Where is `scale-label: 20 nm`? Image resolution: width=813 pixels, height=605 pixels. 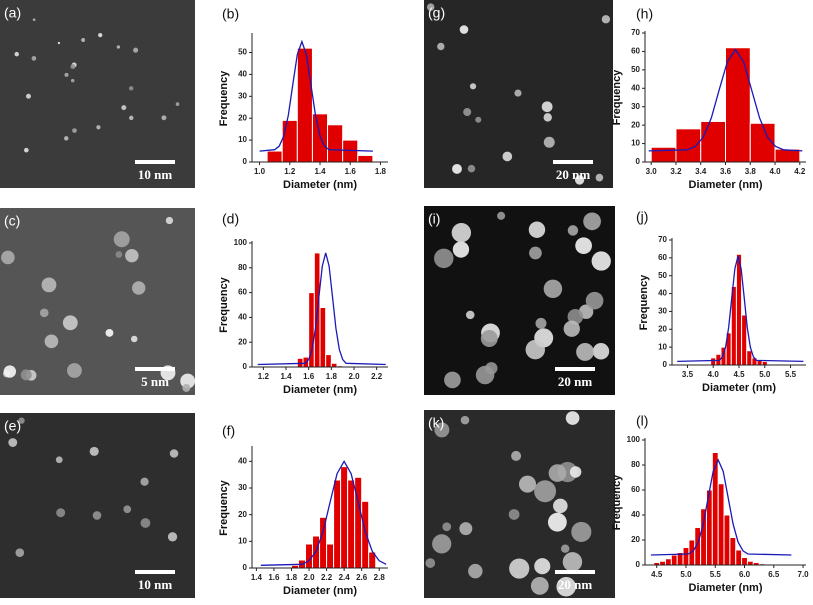 scale-label: 20 nm is located at coordinates (573, 174).